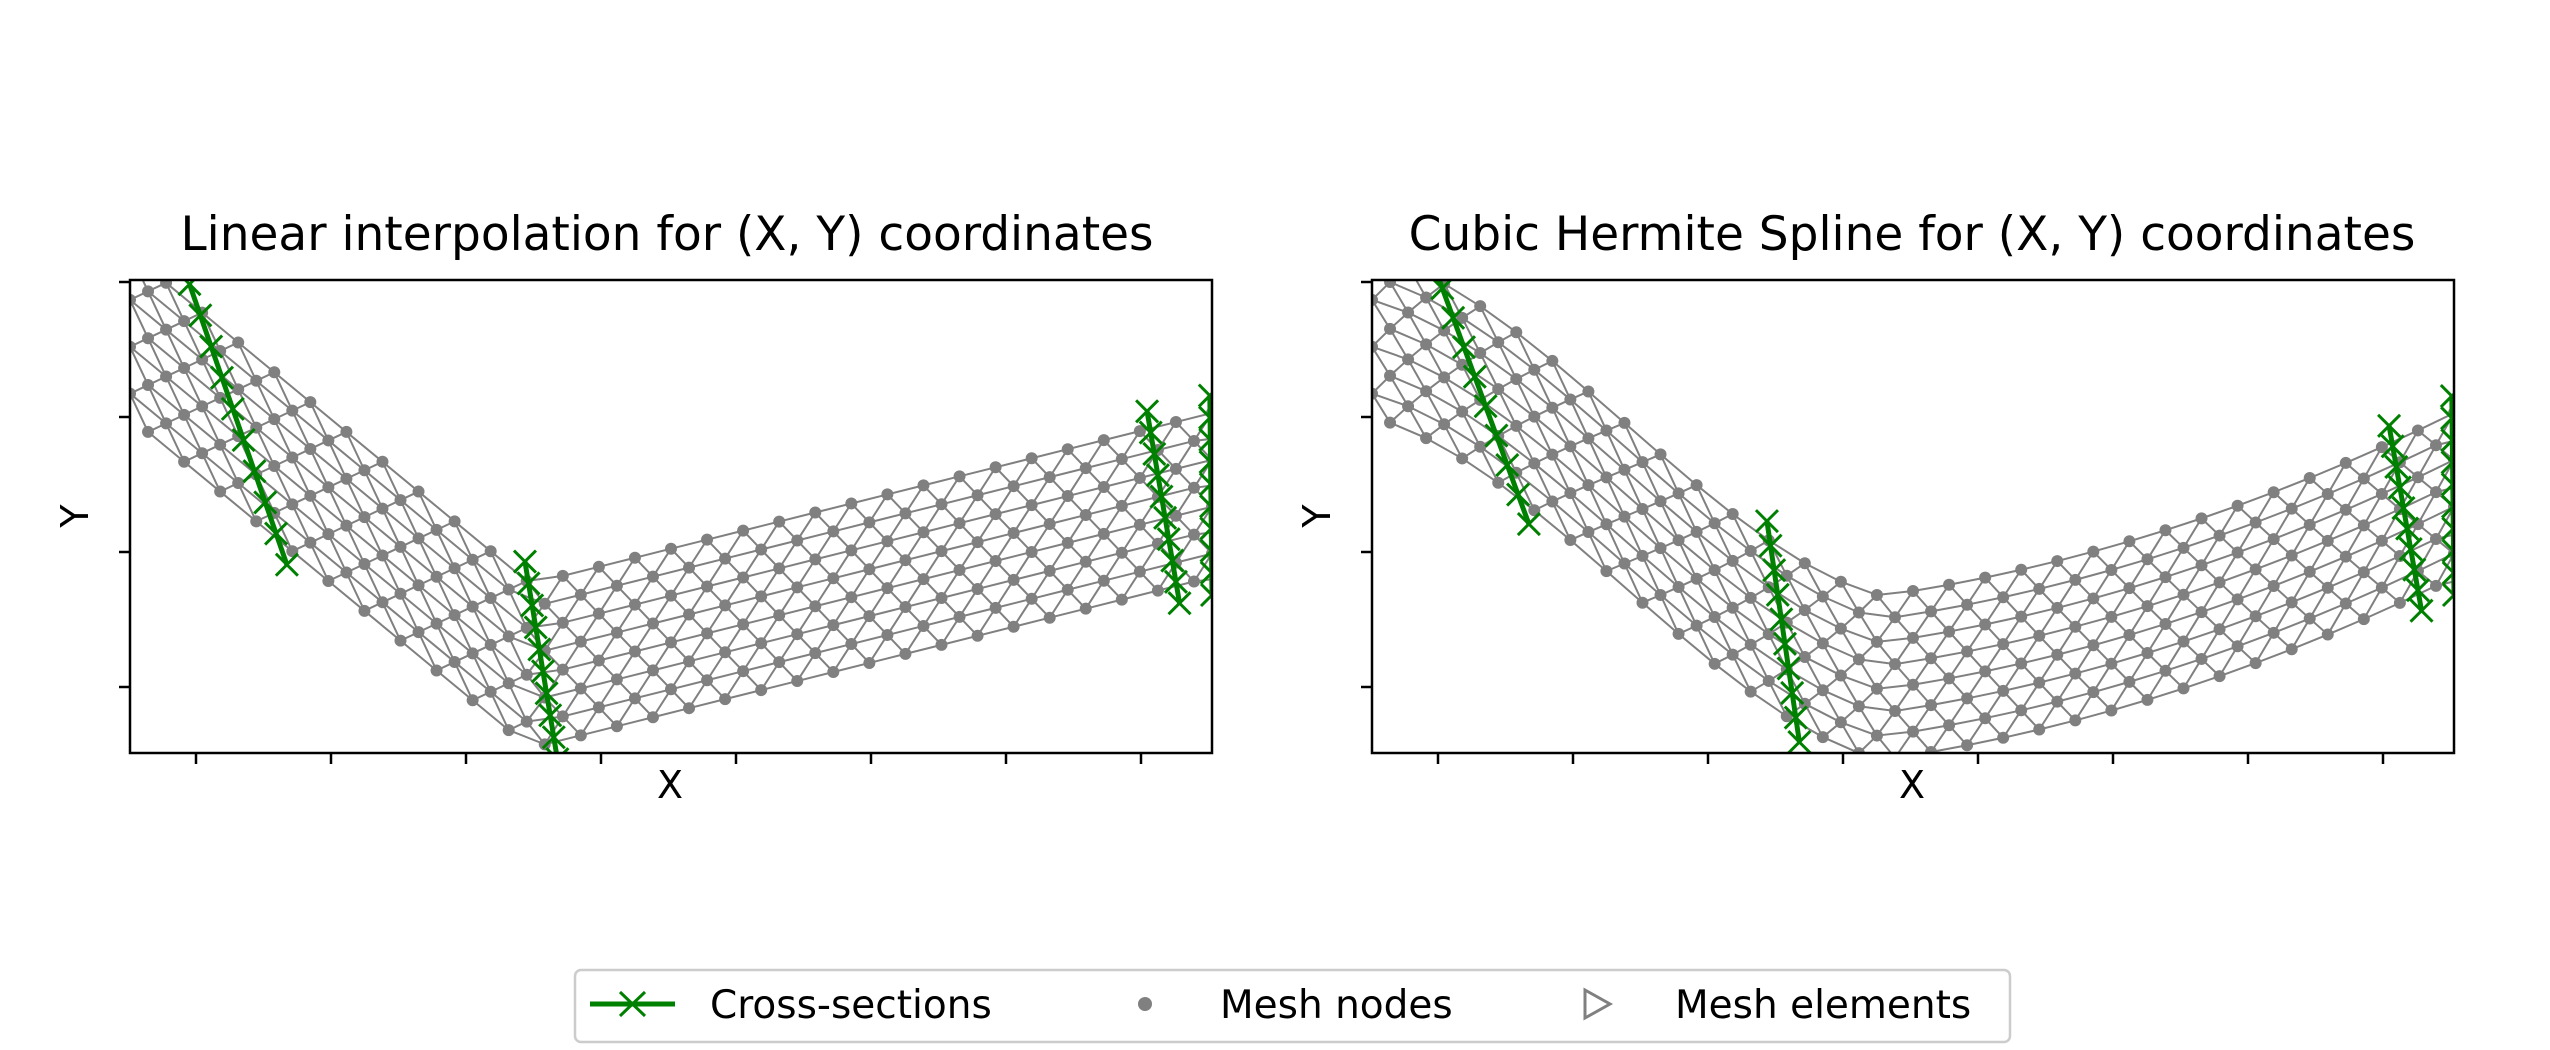 This screenshot has height=1050, width=2550. Describe the element at coordinates (1317, 516) in the screenshot. I see `y-axis-label: Y` at that location.